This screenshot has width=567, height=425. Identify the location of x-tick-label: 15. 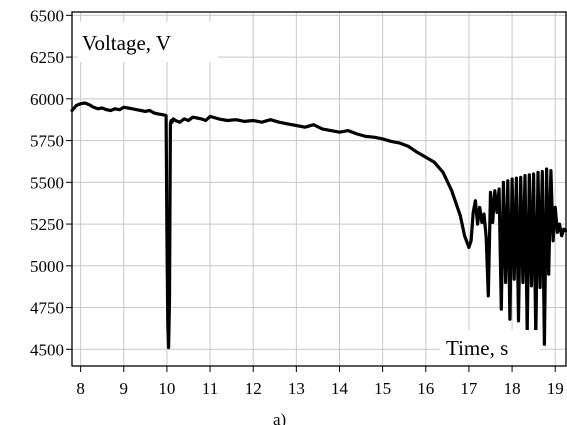
(382, 388).